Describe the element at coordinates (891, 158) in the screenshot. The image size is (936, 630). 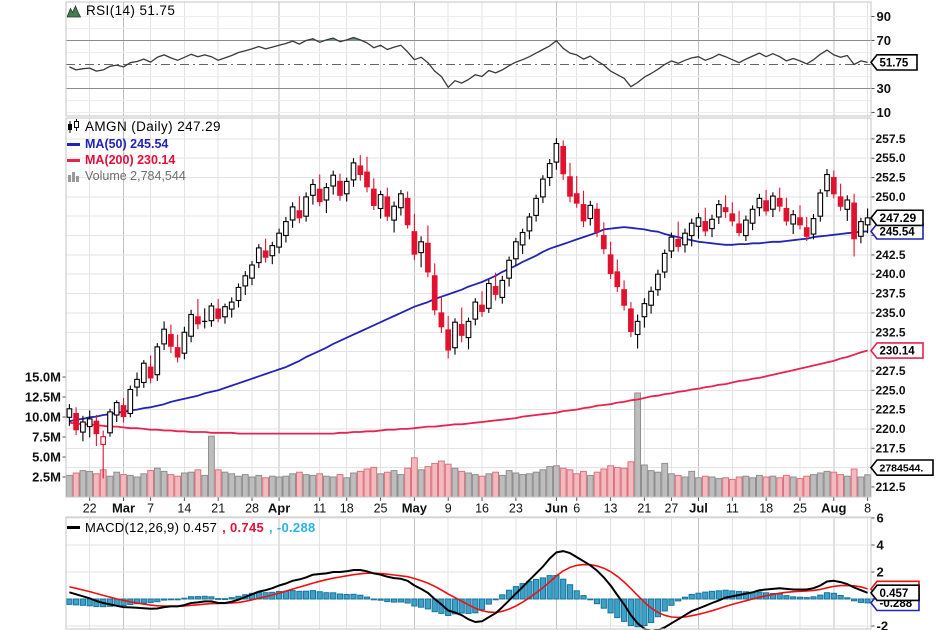
I see `price-axis-label: 255.0` at that location.